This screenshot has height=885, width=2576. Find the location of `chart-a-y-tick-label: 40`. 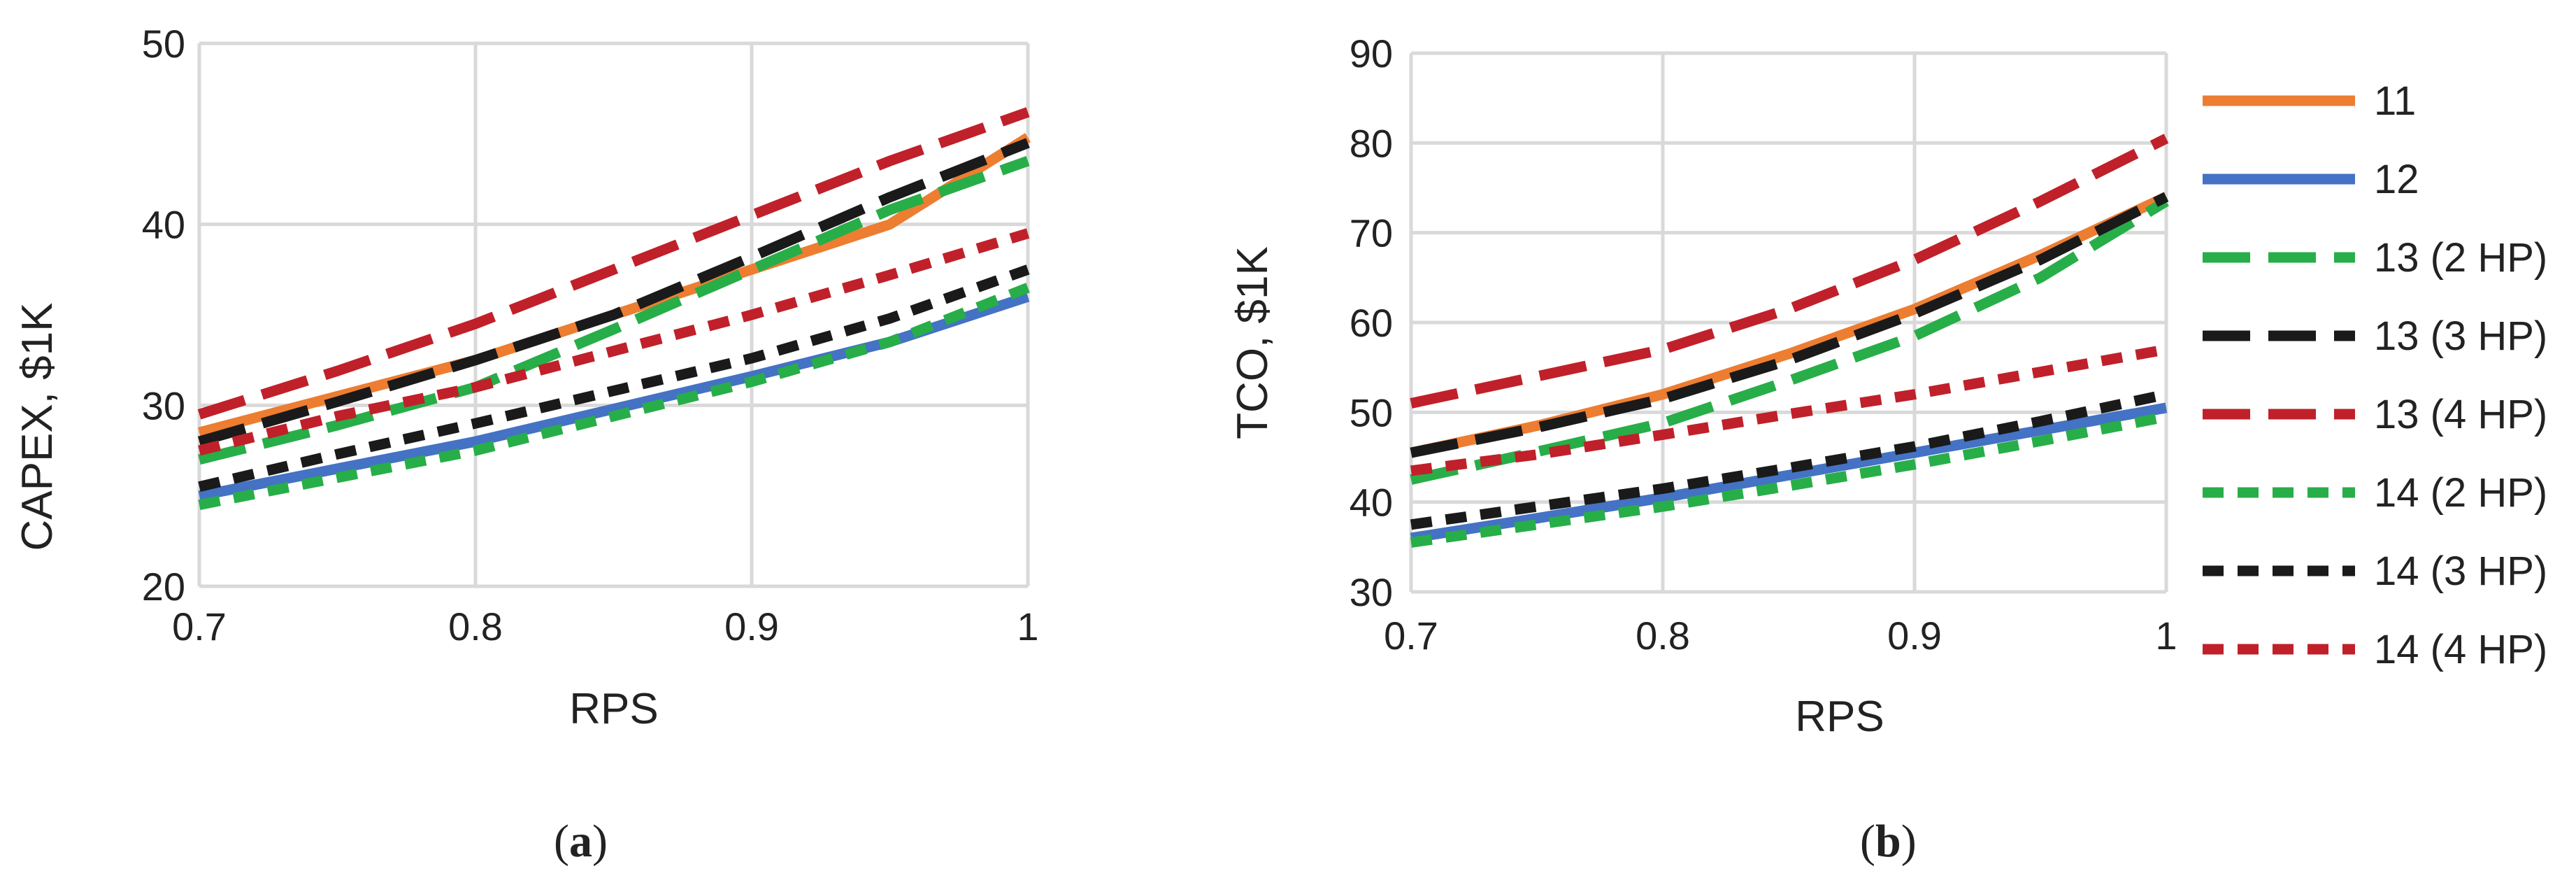

chart-a-y-tick-label: 40 is located at coordinates (163, 225).